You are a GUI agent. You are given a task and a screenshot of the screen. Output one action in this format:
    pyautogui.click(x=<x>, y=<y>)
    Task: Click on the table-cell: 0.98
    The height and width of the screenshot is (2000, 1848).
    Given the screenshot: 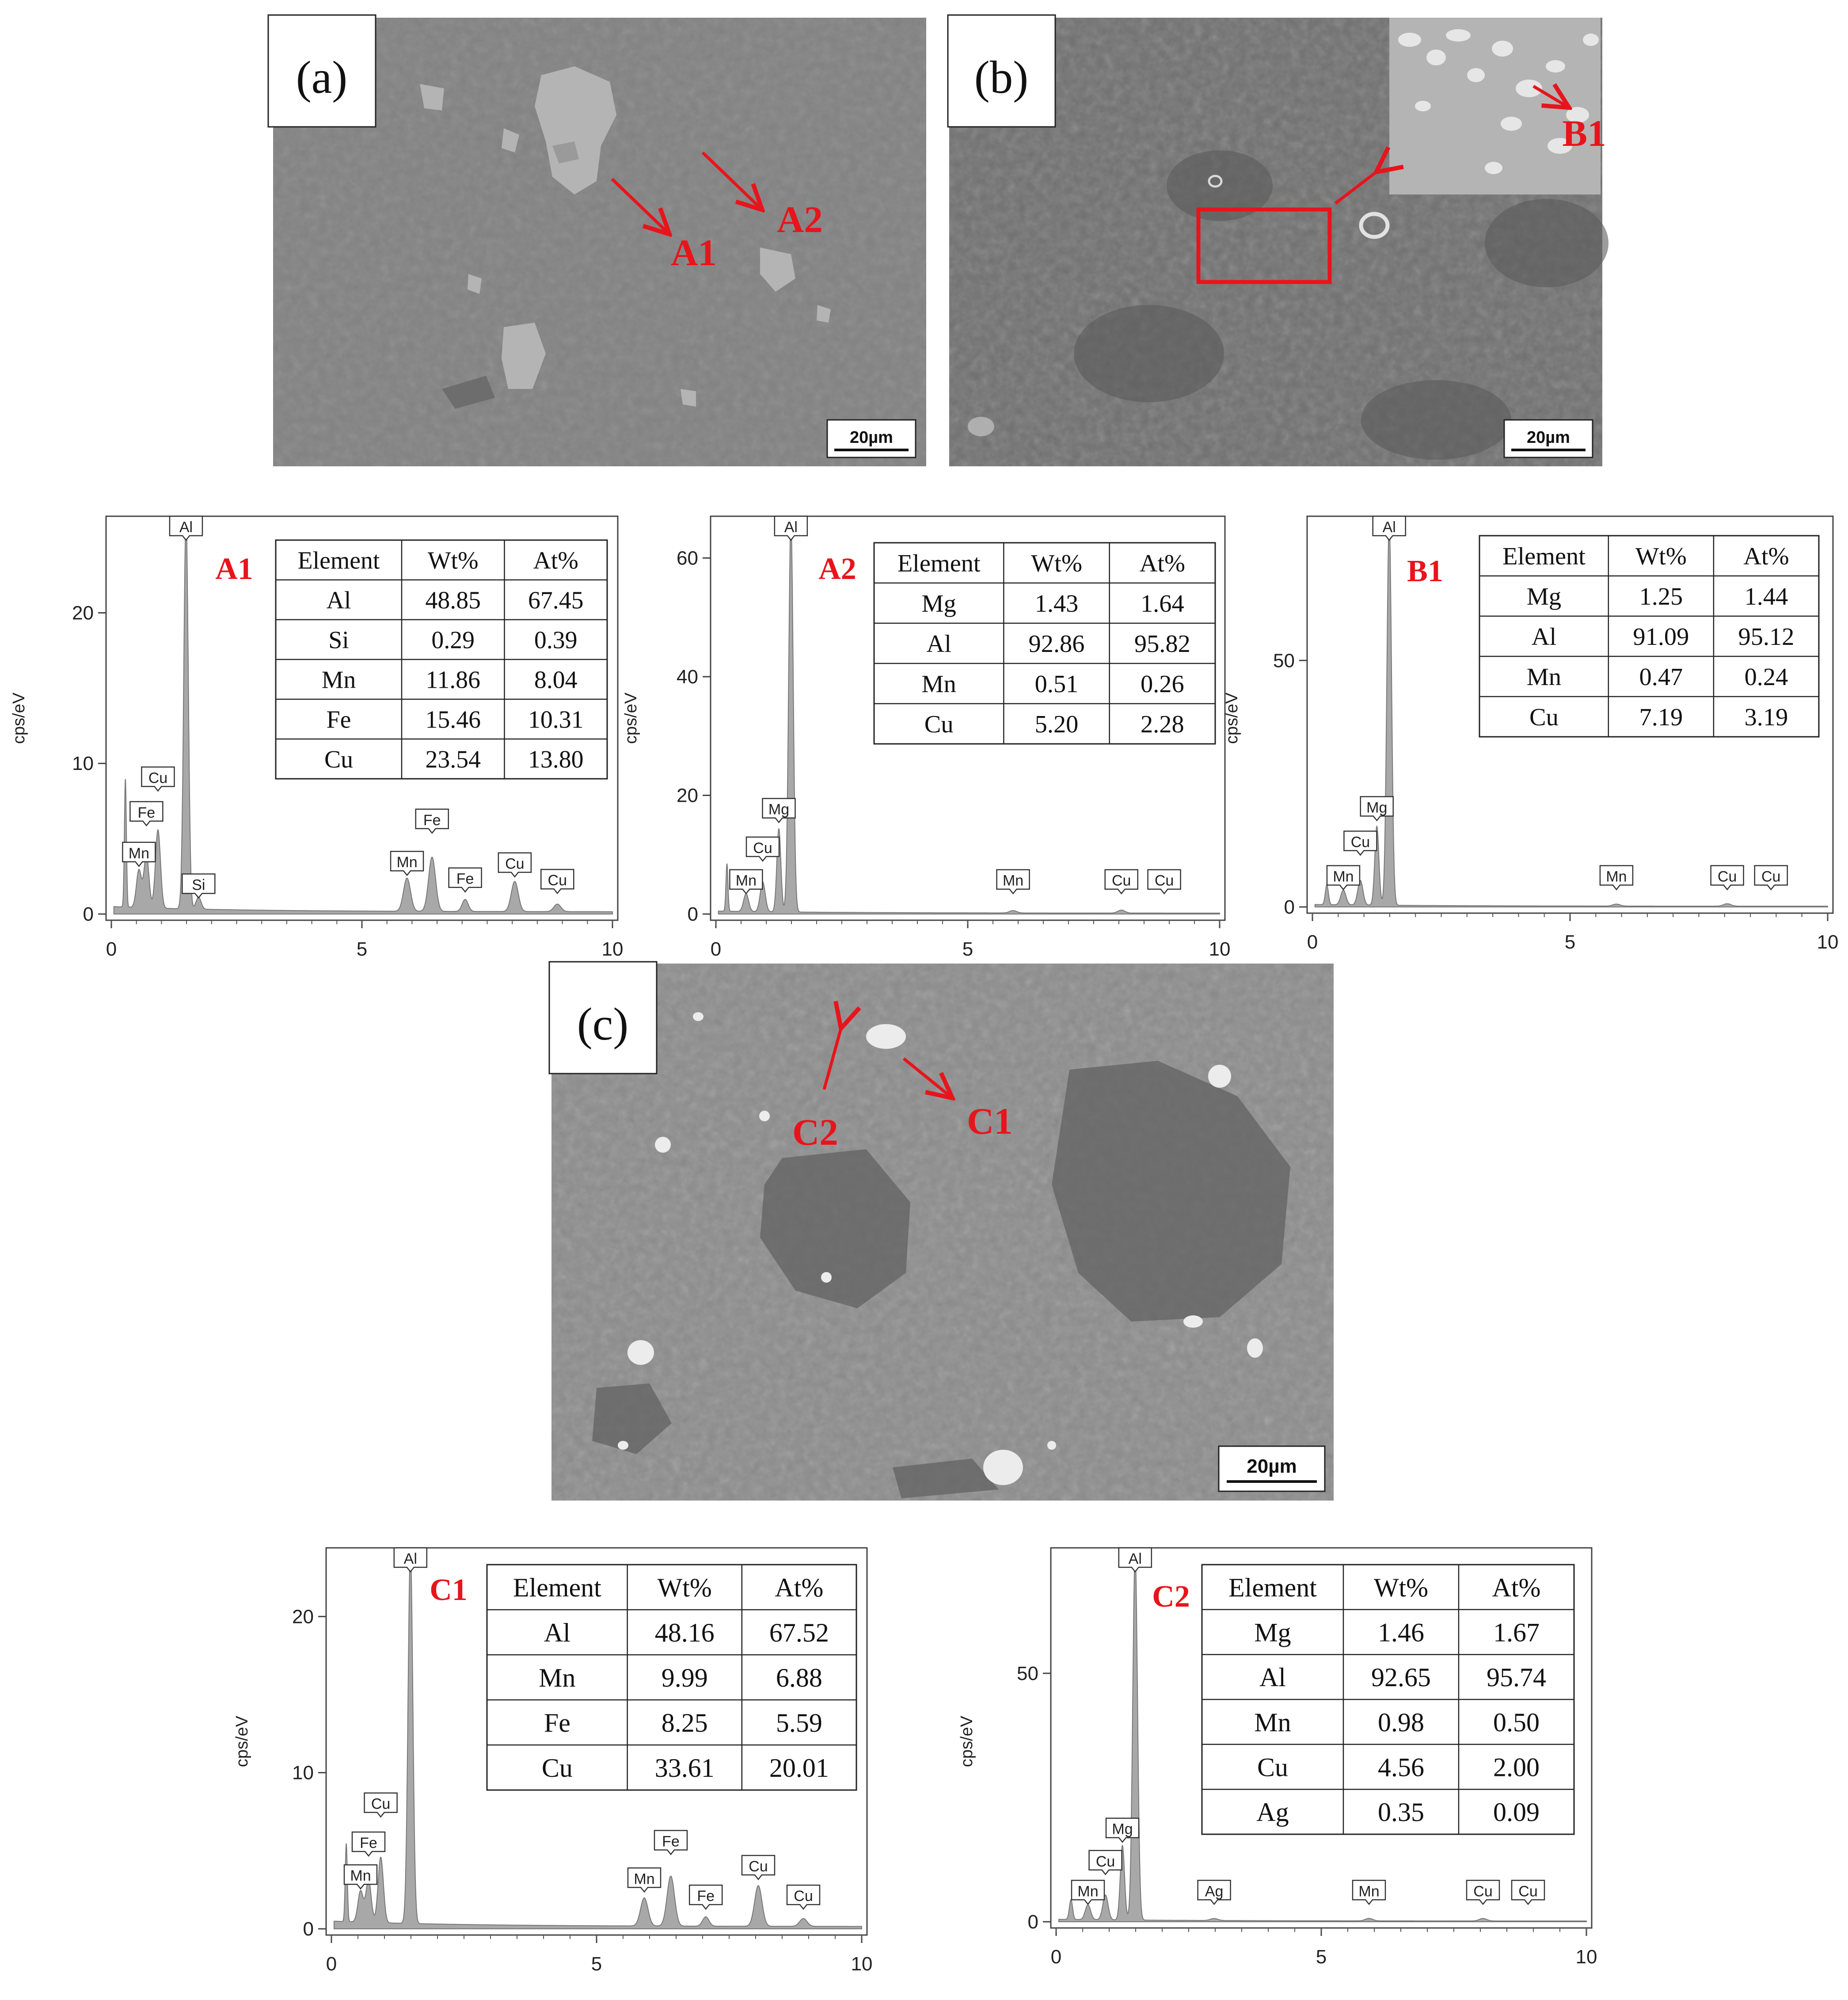 What is the action you would take?
    pyautogui.click(x=1401, y=1723)
    